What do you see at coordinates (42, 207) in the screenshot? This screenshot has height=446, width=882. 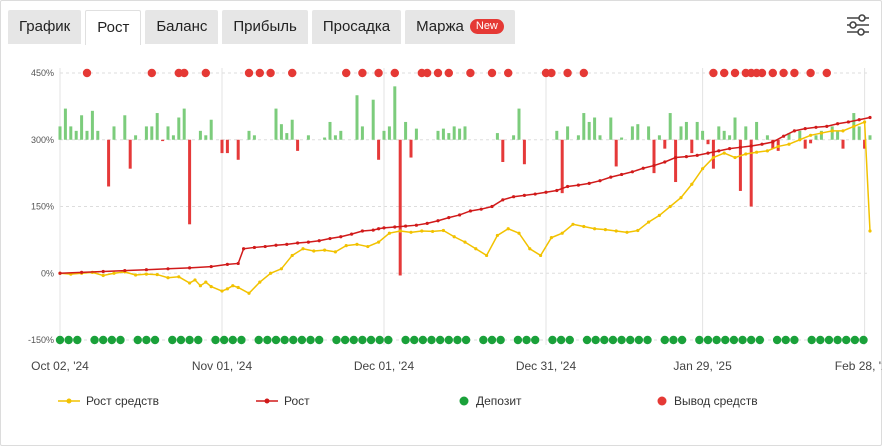 I see `y-tick-label: 150%` at bounding box center [42, 207].